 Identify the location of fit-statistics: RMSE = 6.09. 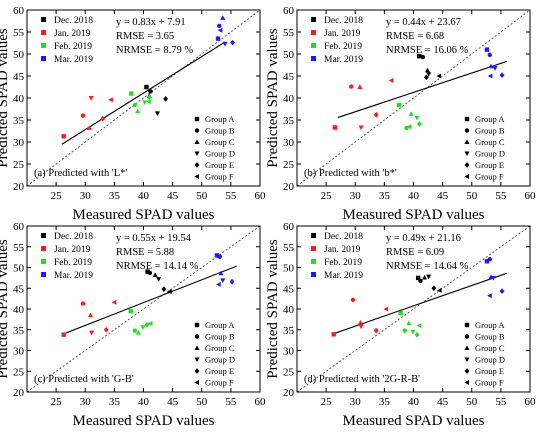
(415, 252).